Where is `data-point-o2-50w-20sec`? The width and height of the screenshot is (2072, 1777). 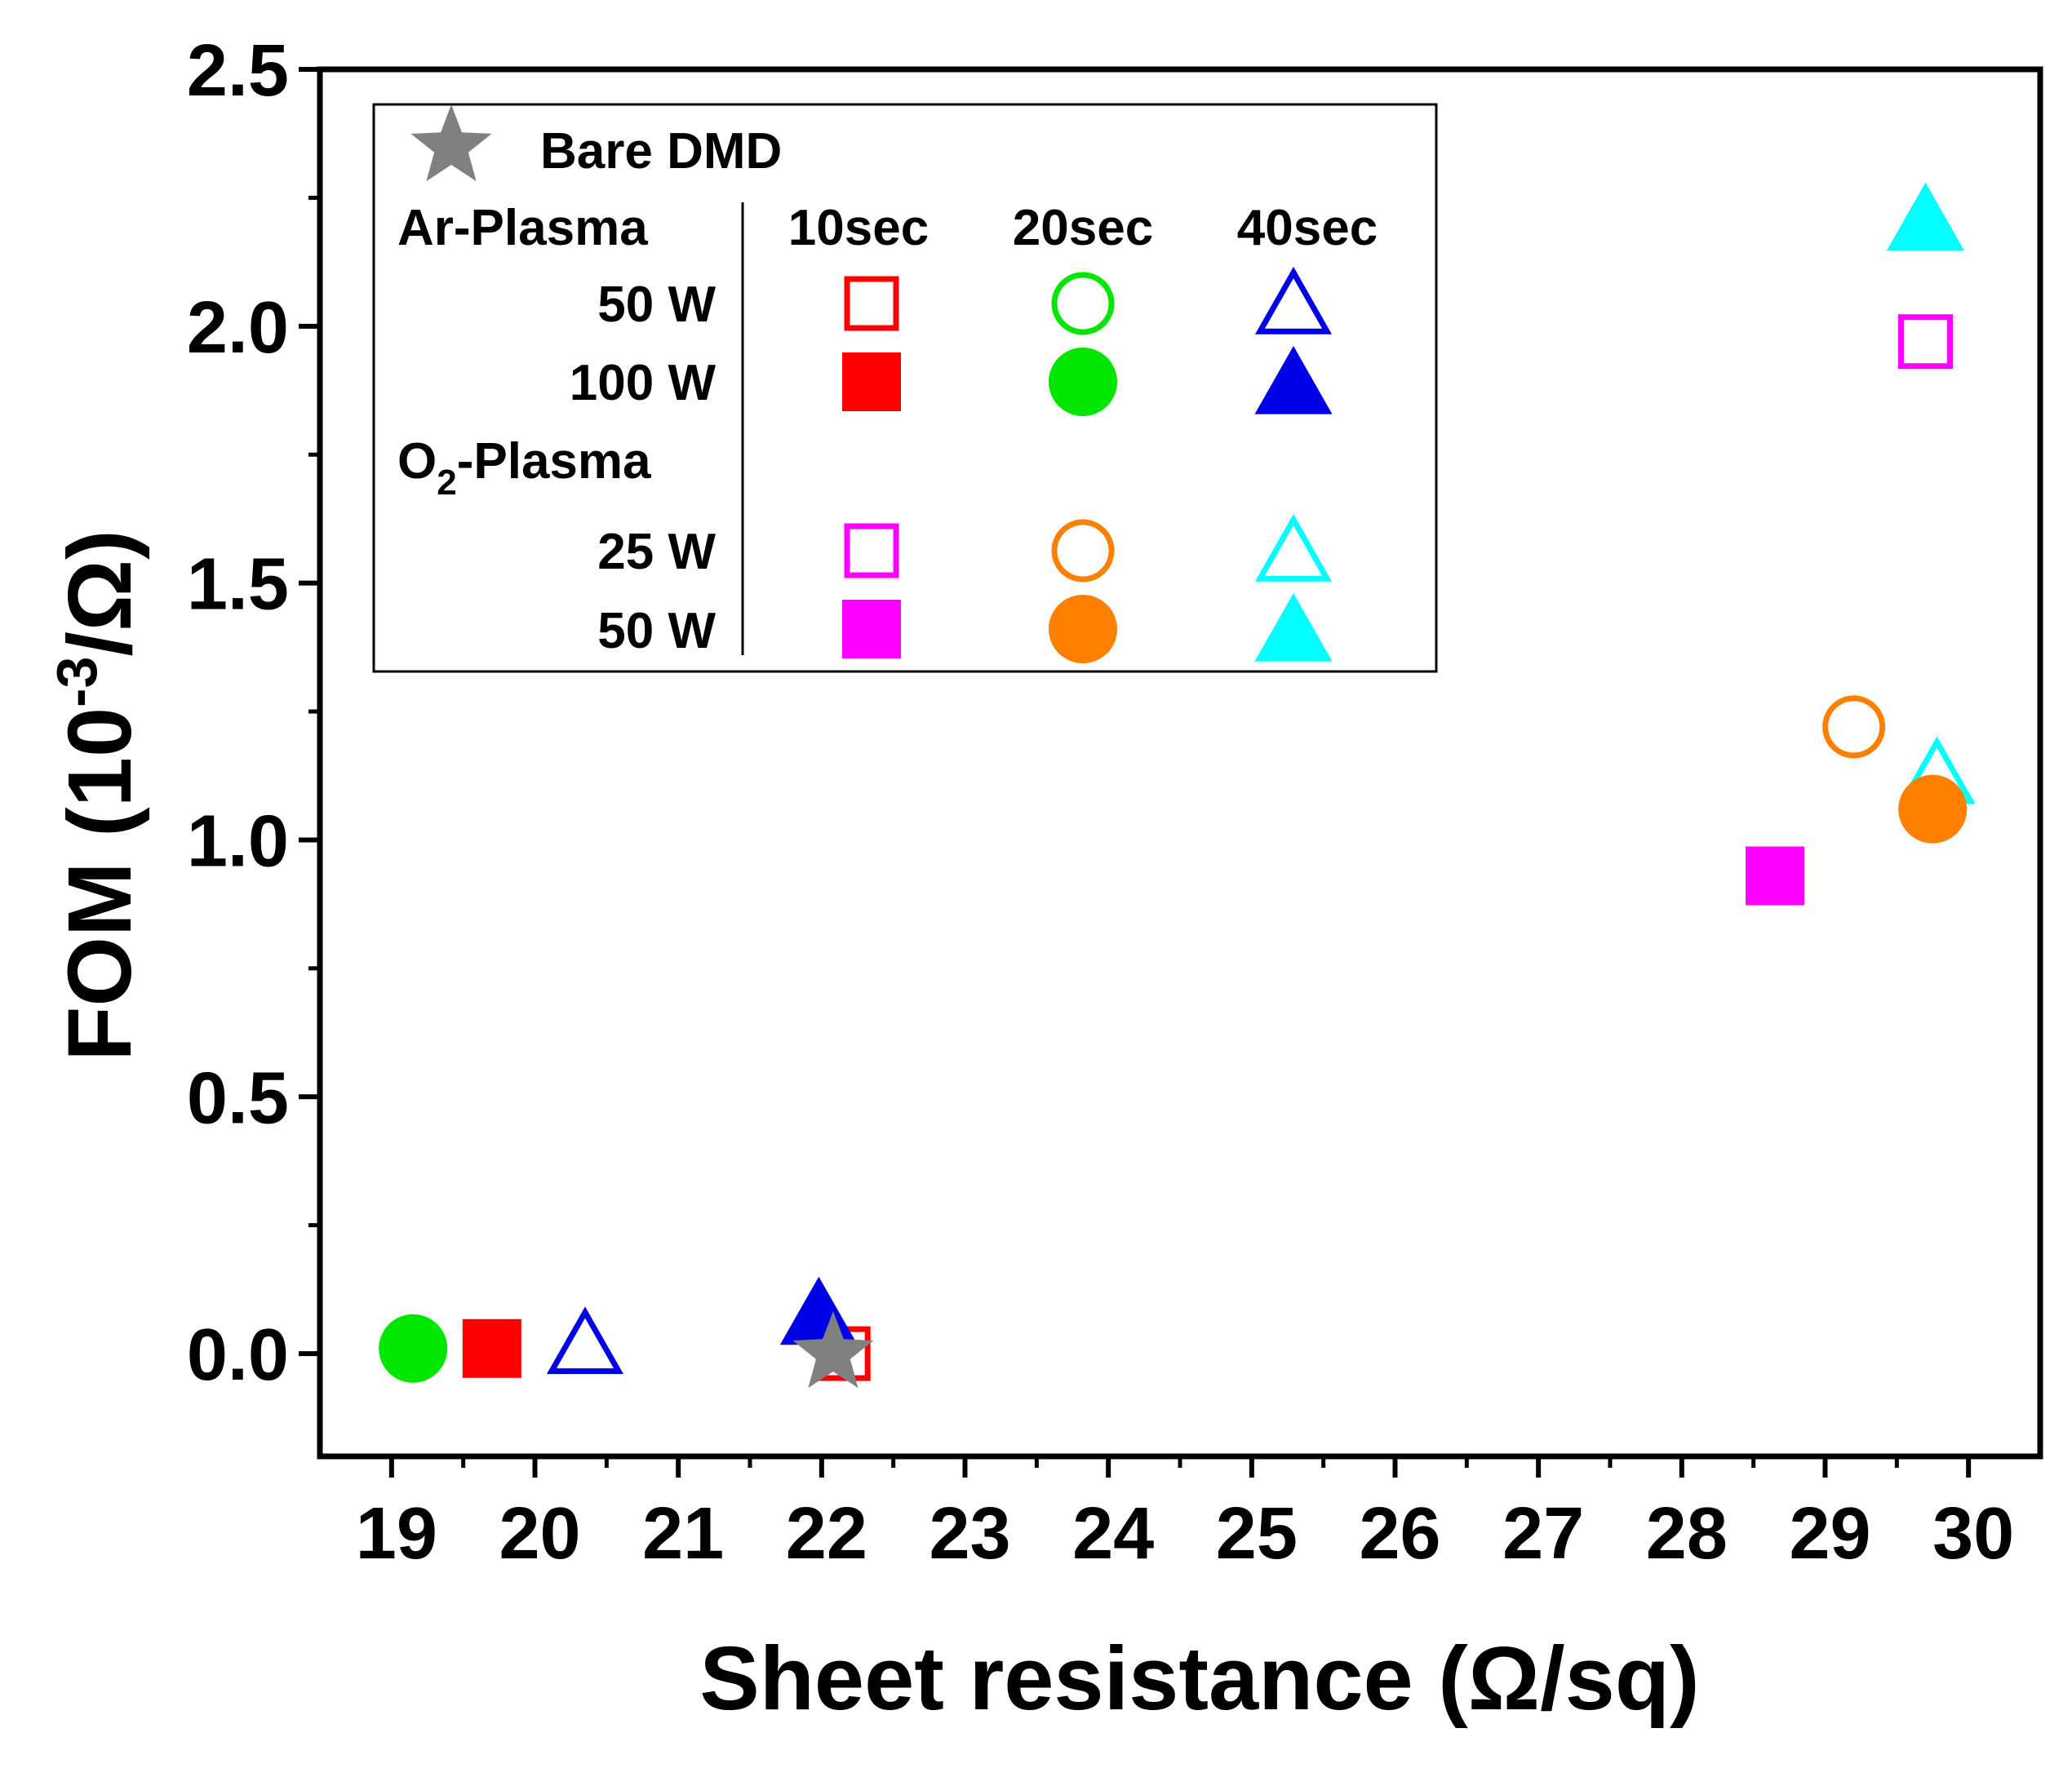 data-point-o2-50w-20sec is located at coordinates (1933, 809).